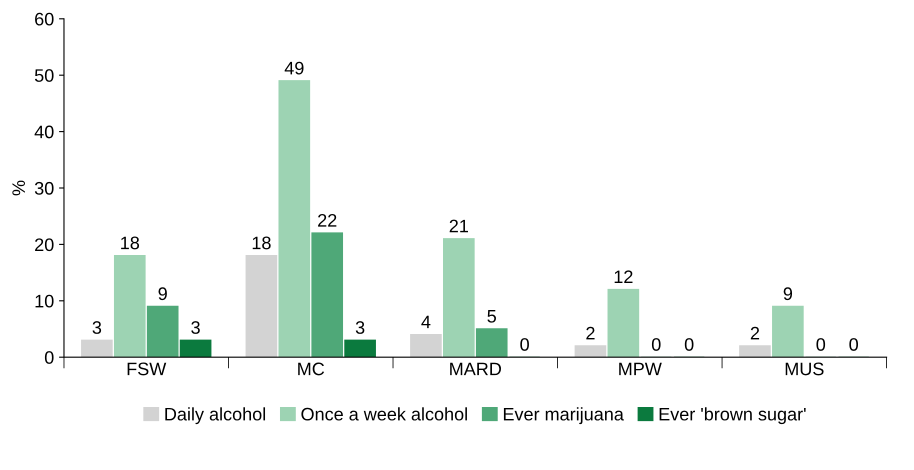 The image size is (914, 470). What do you see at coordinates (459, 226) in the screenshot?
I see `data-label: 21` at bounding box center [459, 226].